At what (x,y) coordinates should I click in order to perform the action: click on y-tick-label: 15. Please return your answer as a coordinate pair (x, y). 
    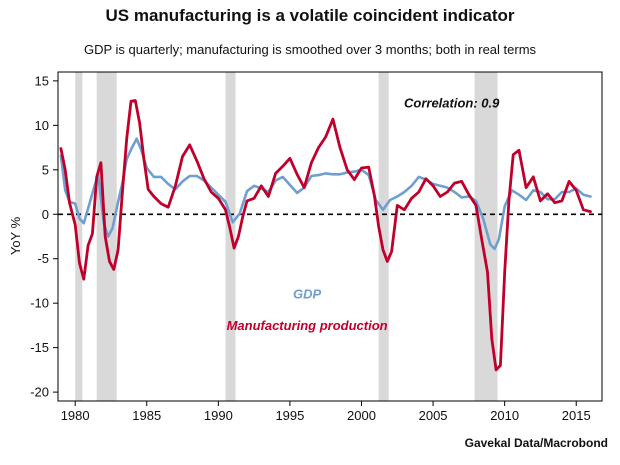
    Looking at the image, I should click on (42, 80).